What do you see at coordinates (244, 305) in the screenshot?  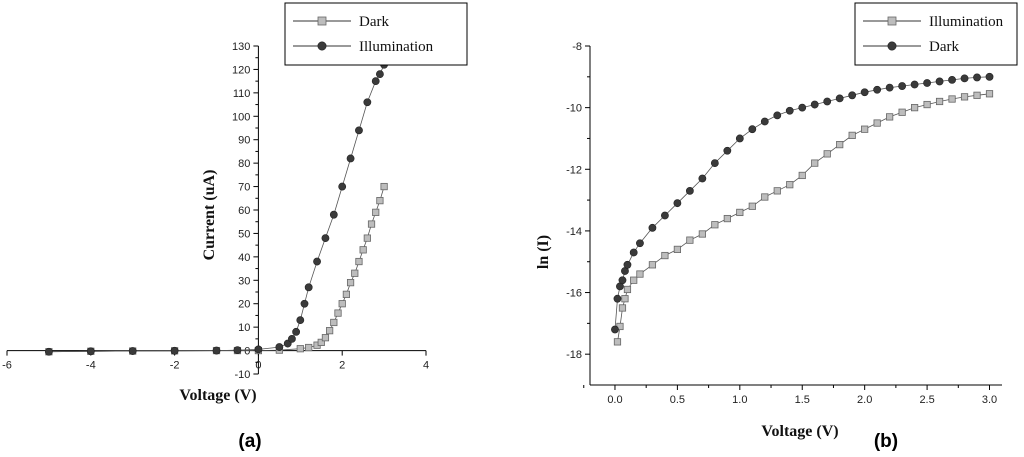 I see `y-tick-label: 20` at bounding box center [244, 305].